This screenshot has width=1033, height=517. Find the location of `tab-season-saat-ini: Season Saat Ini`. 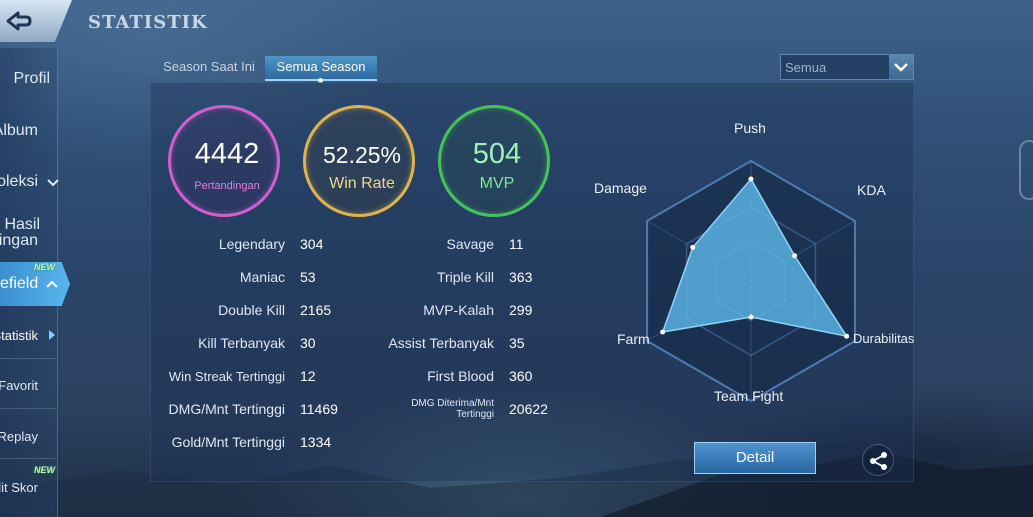

tab-season-saat-ini: Season Saat Ini is located at coordinates (209, 66).